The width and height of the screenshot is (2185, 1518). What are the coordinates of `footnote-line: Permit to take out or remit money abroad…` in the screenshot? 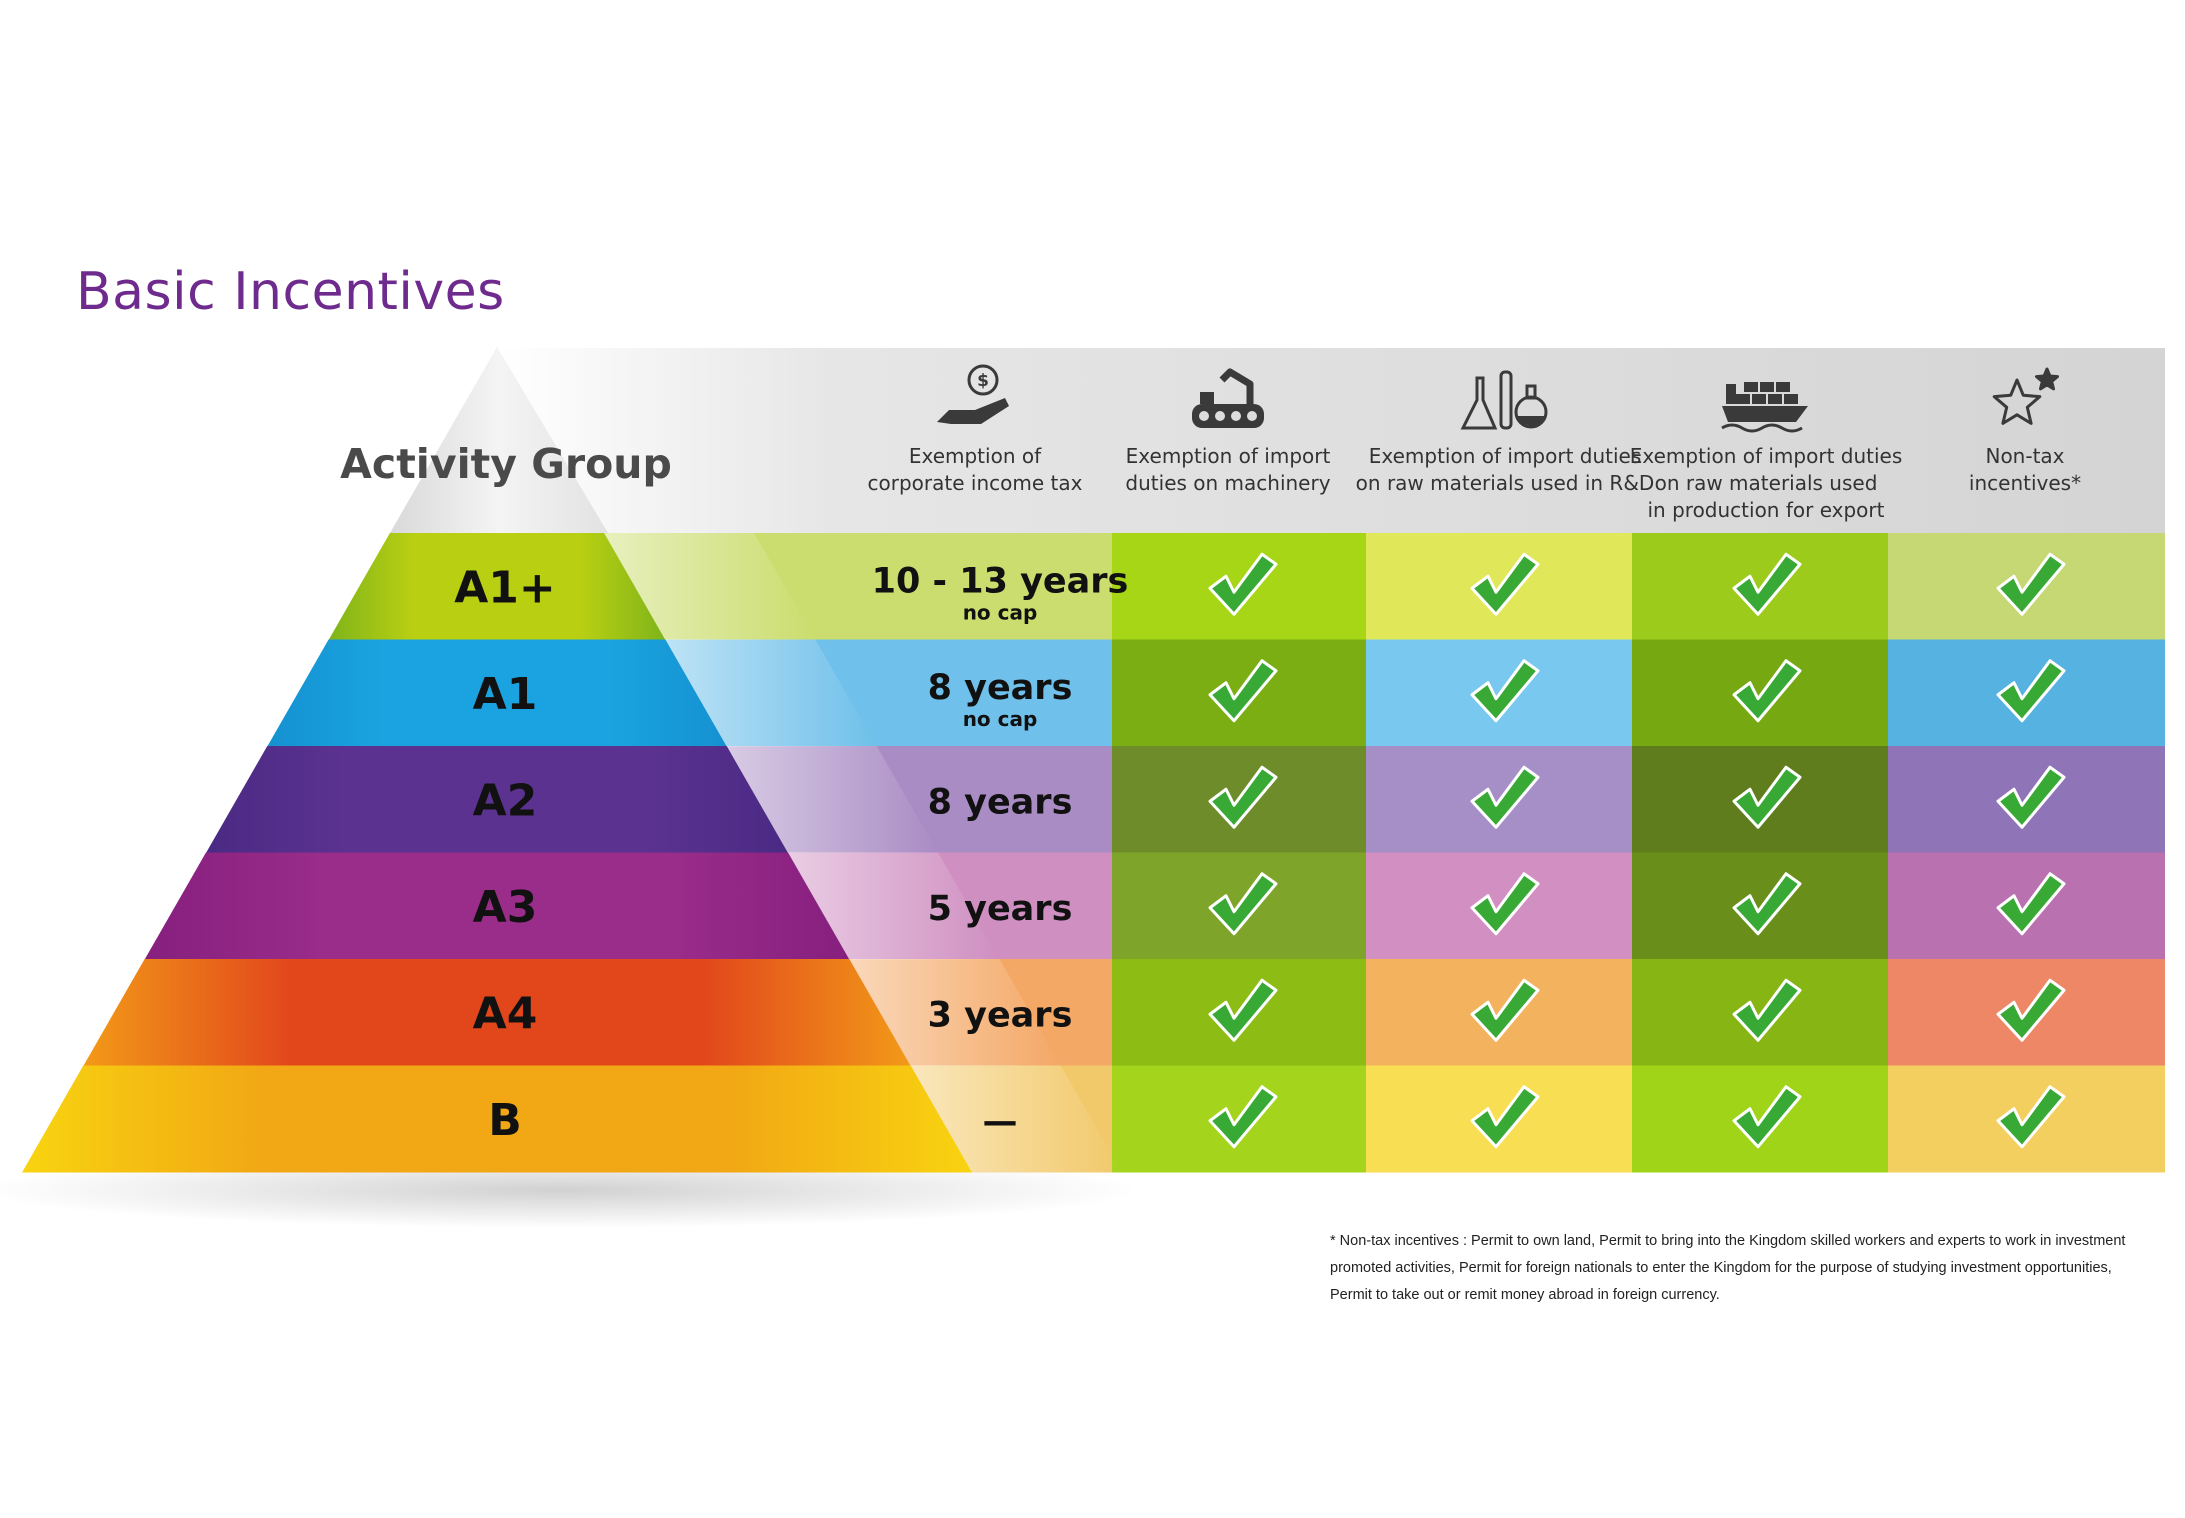 It's located at (1525, 1295).